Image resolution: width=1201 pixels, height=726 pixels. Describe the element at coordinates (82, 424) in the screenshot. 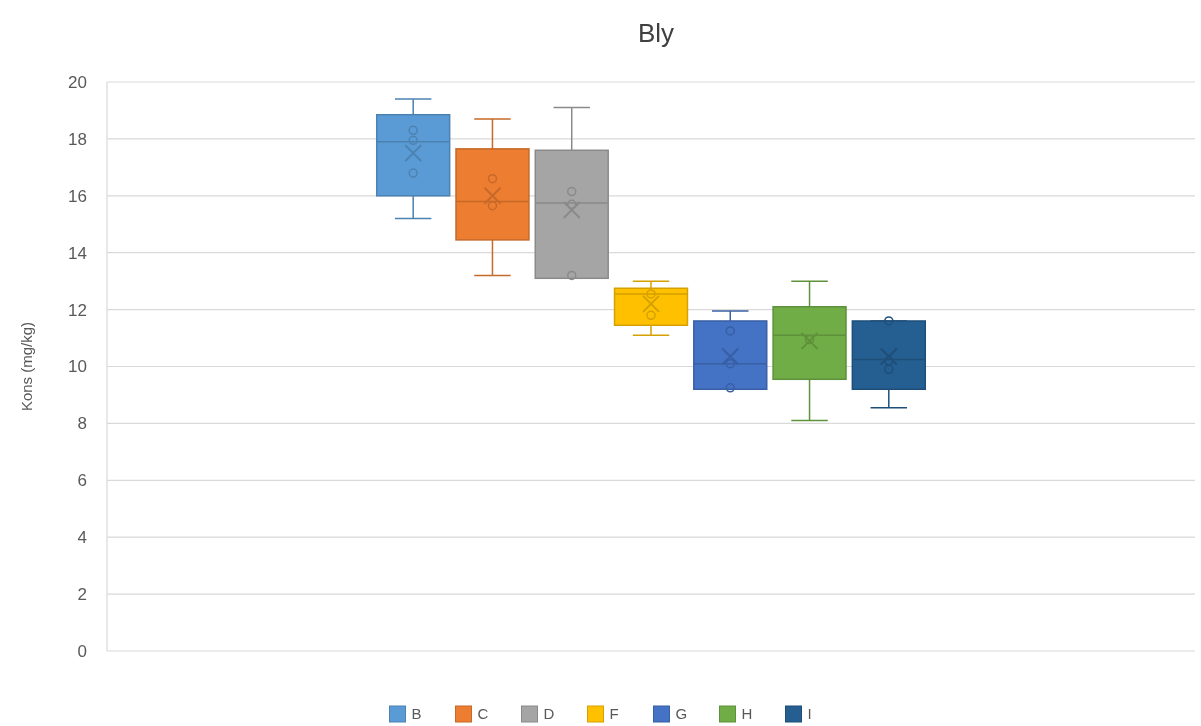

I see `y-tick-label: 8` at that location.